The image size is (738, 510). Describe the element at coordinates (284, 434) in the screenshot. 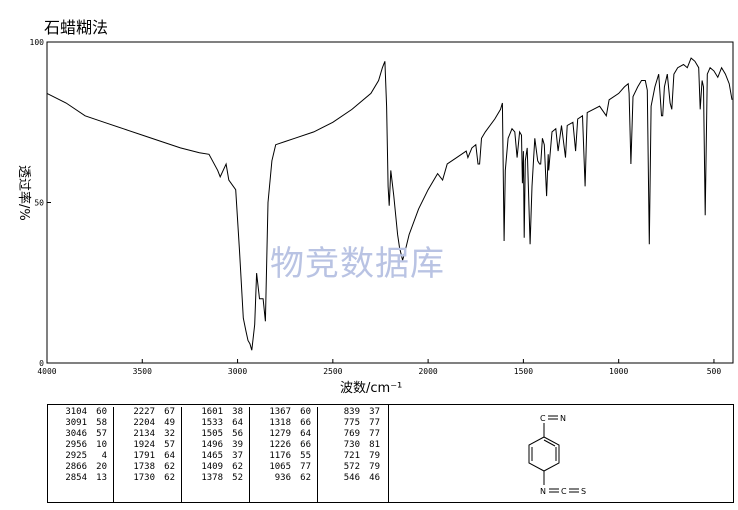

I see `peak-table-row: 1279 64` at that location.